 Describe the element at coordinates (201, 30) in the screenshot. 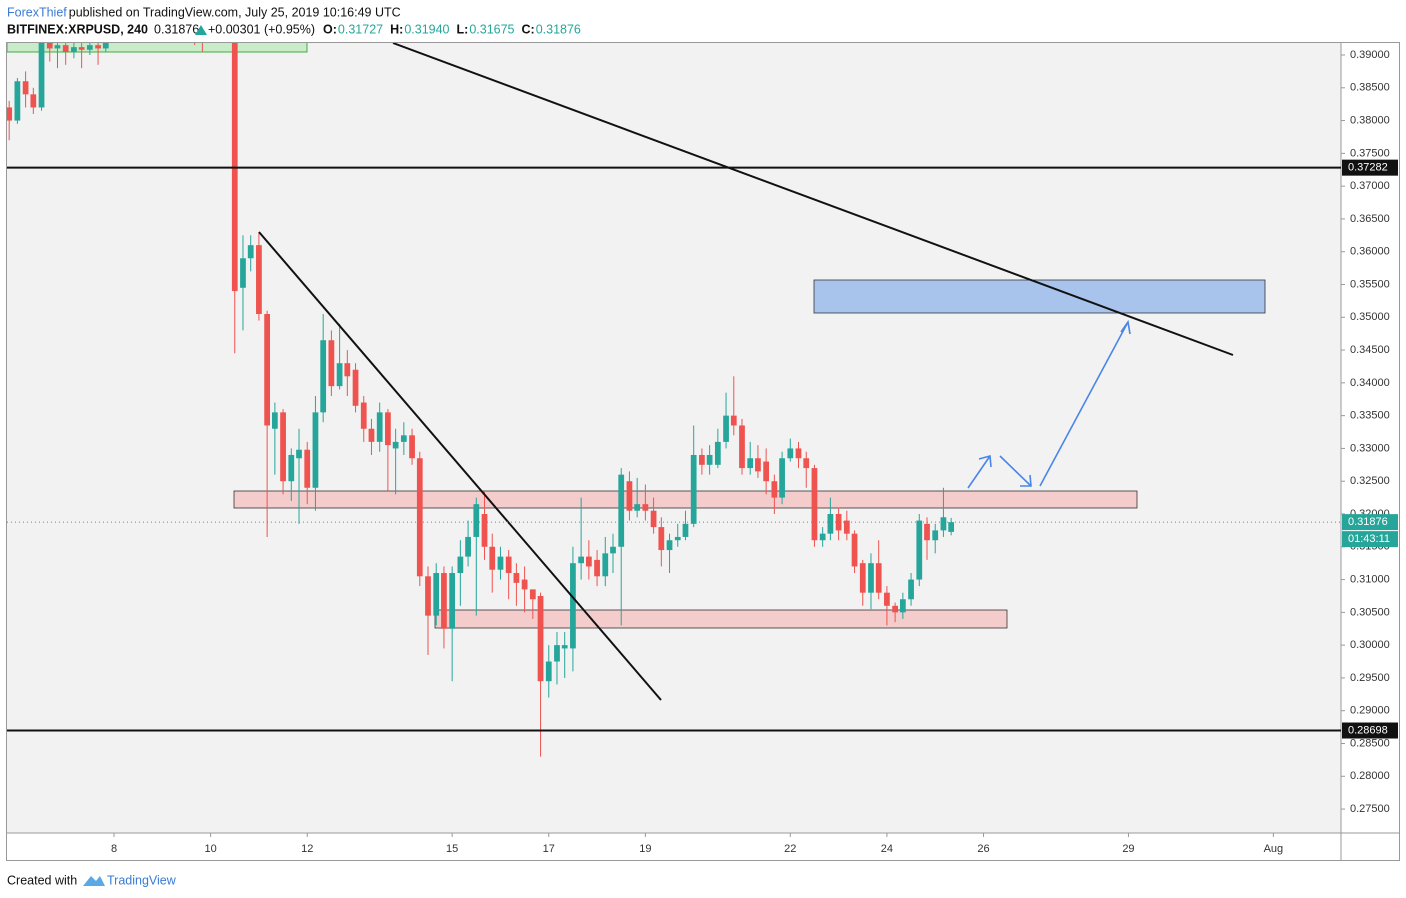

I see `up-arrow` at that location.